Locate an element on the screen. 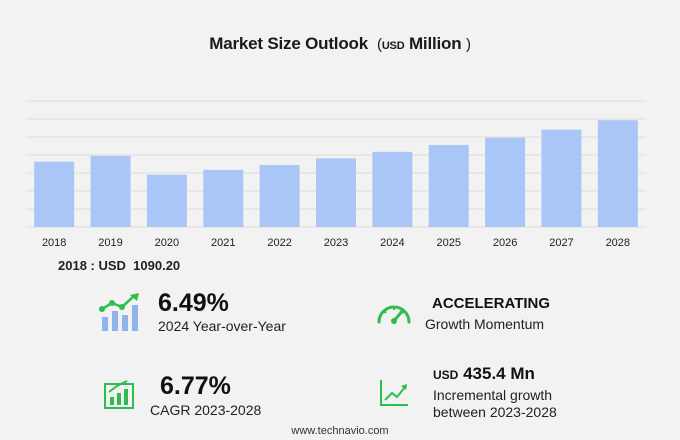  x-tick-2024: 2024 is located at coordinates (392, 243).